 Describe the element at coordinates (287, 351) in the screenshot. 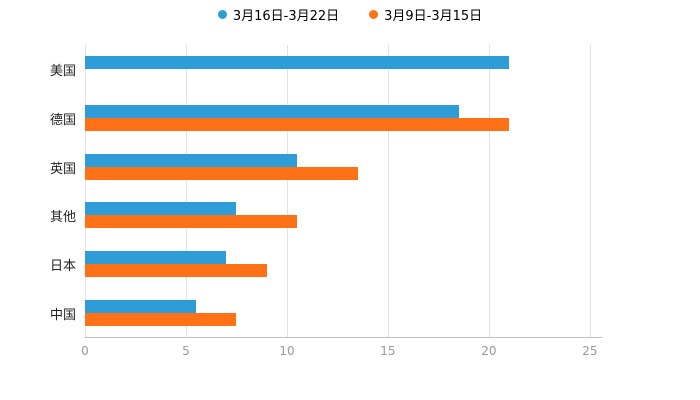

I see `x-tick-label: 10` at that location.